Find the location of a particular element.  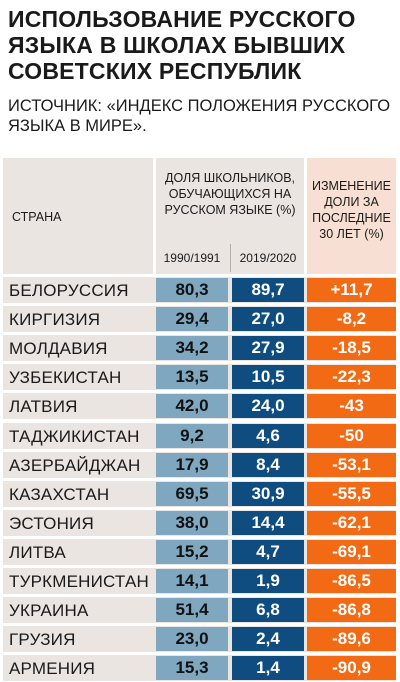

country-name: Литва is located at coordinates (37, 552).